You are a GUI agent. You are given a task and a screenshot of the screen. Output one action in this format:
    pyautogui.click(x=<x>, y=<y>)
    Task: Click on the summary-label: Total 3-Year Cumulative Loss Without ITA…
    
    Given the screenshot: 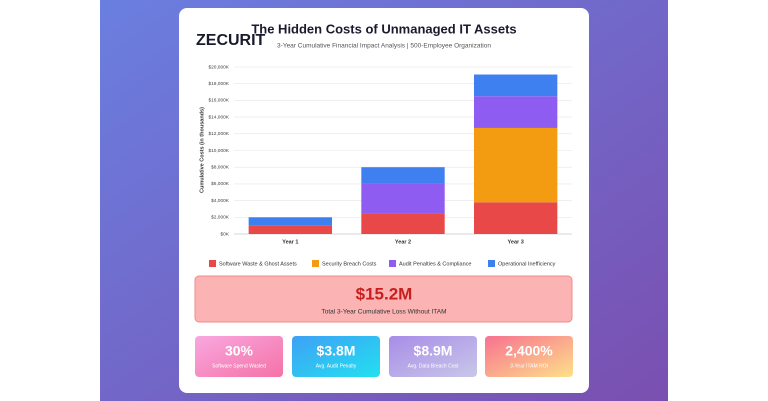 What is the action you would take?
    pyautogui.click(x=384, y=312)
    